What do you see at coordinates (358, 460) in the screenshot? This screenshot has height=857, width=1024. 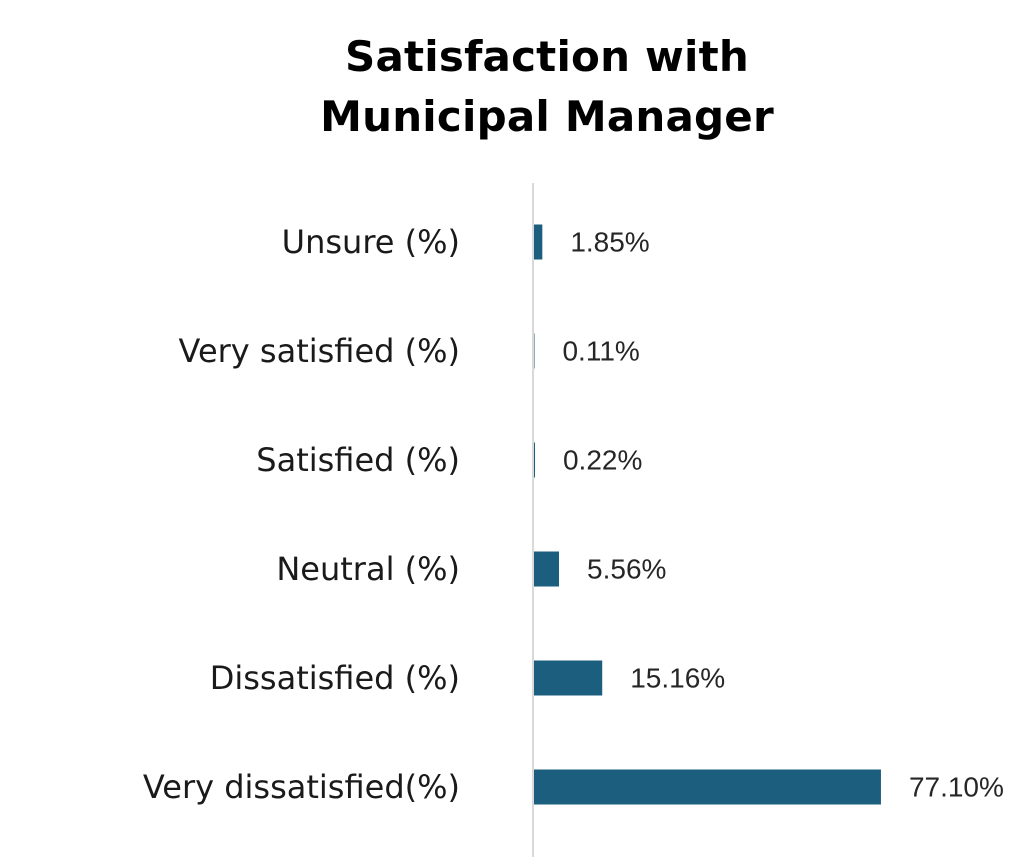 I see `category-label: Satisfied (%)` at bounding box center [358, 460].